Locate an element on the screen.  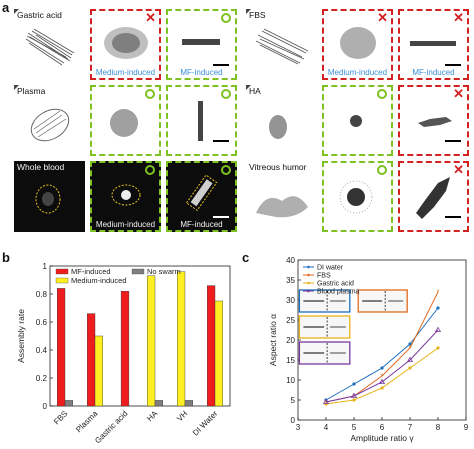
tile-label-plasma: Plasma is located at coordinates (31, 91).